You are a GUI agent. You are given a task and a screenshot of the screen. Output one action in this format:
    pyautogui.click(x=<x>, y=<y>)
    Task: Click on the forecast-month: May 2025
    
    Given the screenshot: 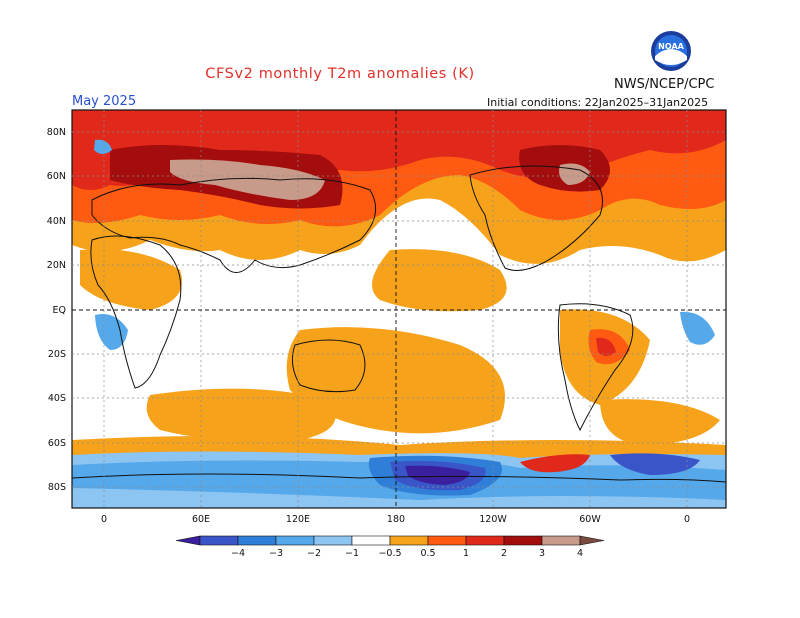 What is the action you would take?
    pyautogui.click(x=104, y=101)
    